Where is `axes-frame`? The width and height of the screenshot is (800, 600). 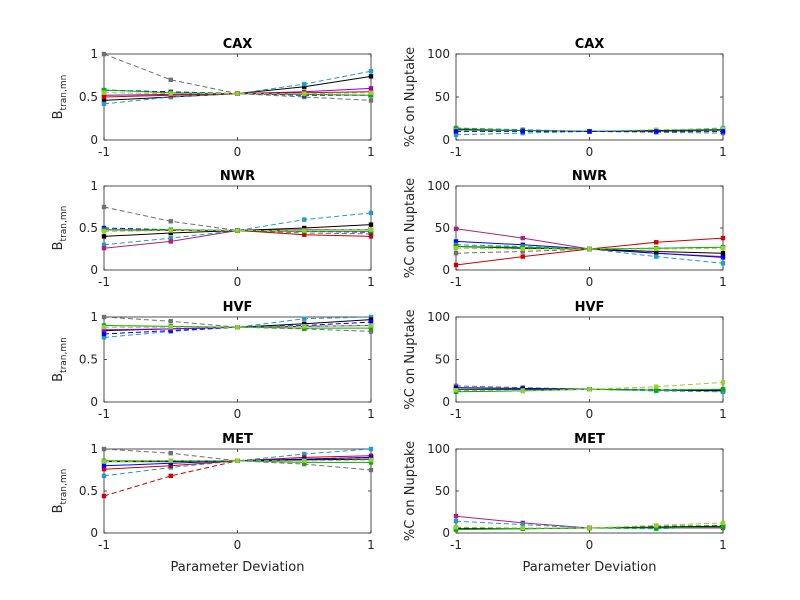 axes-frame is located at coordinates (237, 228).